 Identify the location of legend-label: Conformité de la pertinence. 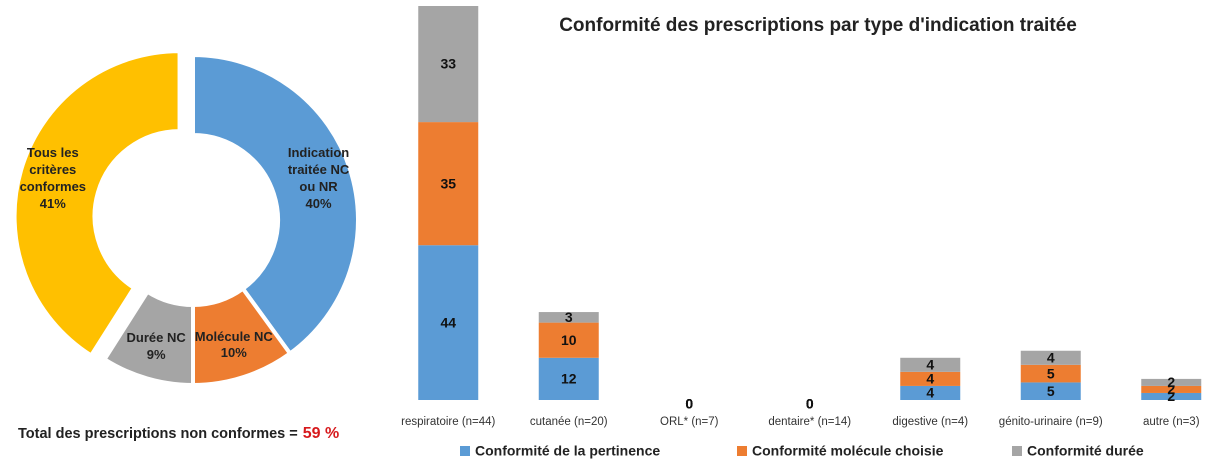
(567, 451).